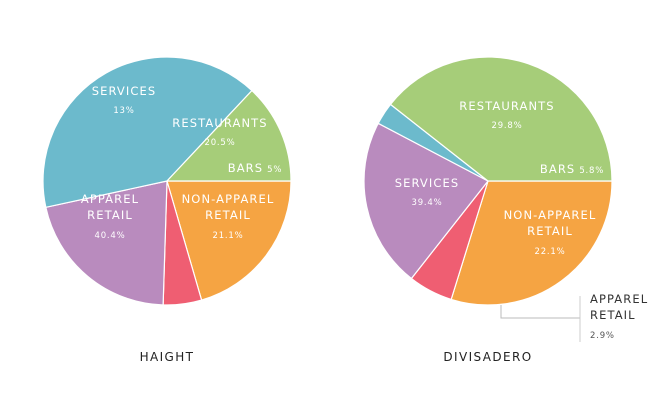  What do you see at coordinates (109, 236) in the screenshot?
I see `slice-percent-label: 40.4%` at bounding box center [109, 236].